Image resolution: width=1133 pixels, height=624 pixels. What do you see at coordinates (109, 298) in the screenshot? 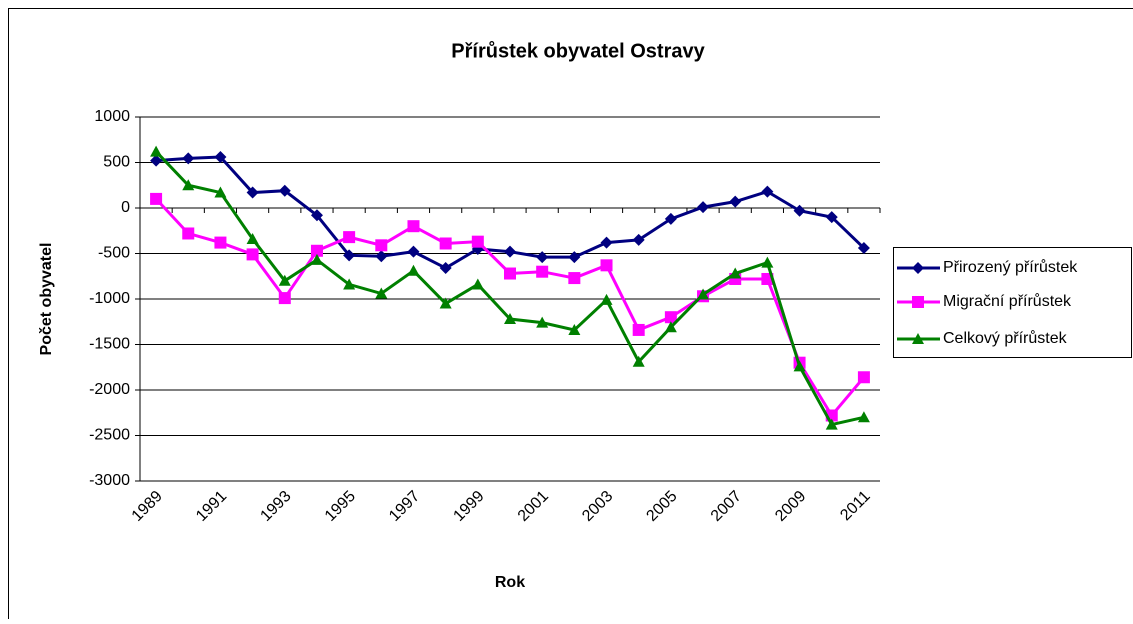
I see `y-tick-label: -1000` at bounding box center [109, 298].